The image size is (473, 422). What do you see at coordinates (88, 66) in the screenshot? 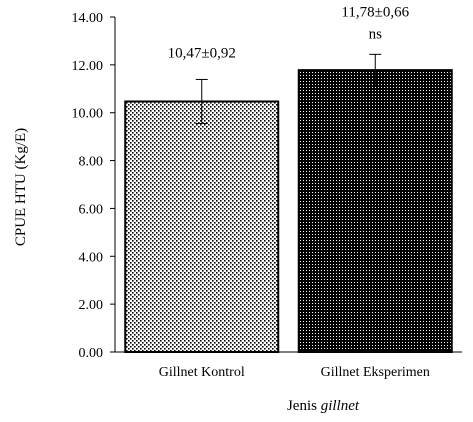
I see `y-tick-label: 12.00` at bounding box center [88, 66].